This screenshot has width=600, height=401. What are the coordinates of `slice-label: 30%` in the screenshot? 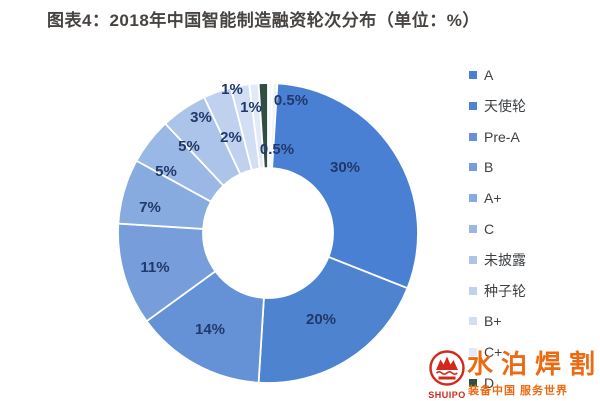 It's located at (345, 167).